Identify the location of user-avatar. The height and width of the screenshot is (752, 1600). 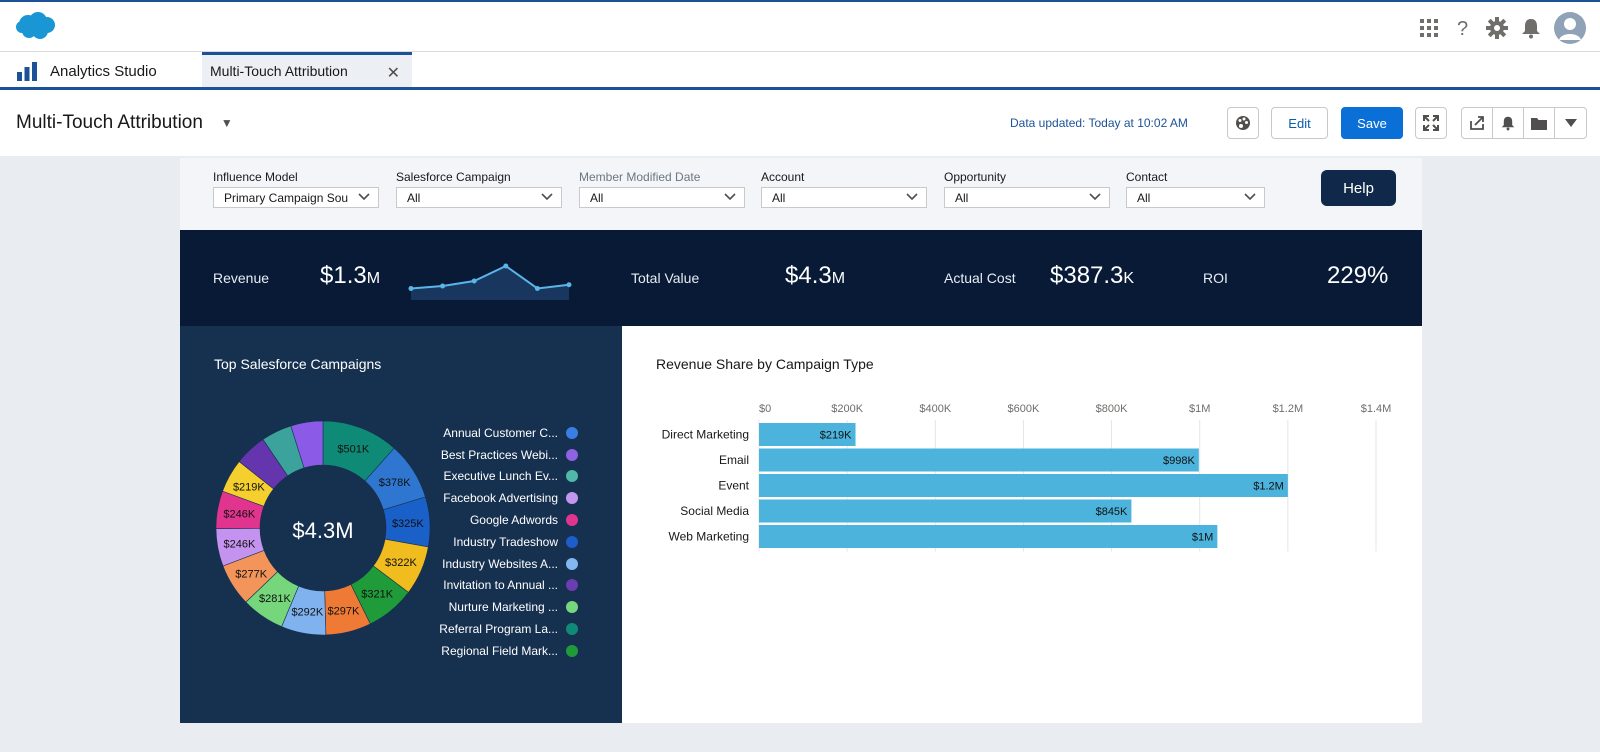
(1570, 28).